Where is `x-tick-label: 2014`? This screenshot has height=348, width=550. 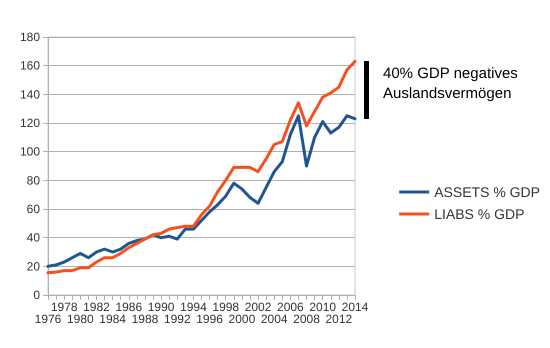 x-tick-label: 2014 is located at coordinates (355, 307).